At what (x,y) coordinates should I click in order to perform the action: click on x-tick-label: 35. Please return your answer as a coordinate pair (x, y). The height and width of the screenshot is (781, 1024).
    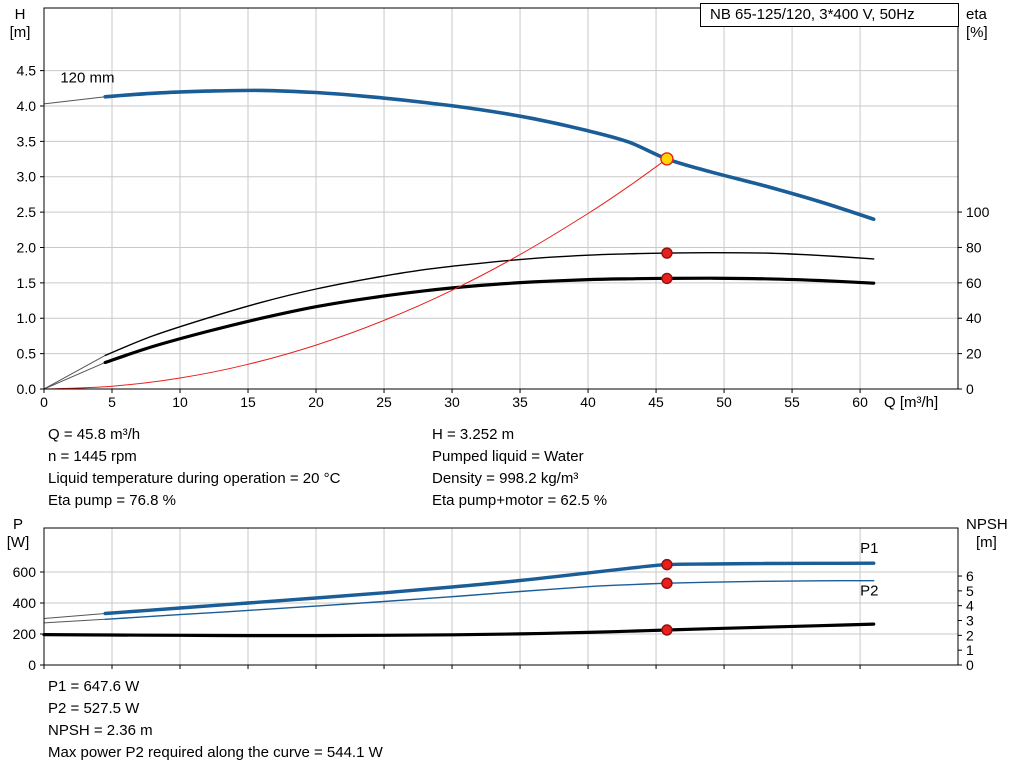
    Looking at the image, I should click on (520, 402).